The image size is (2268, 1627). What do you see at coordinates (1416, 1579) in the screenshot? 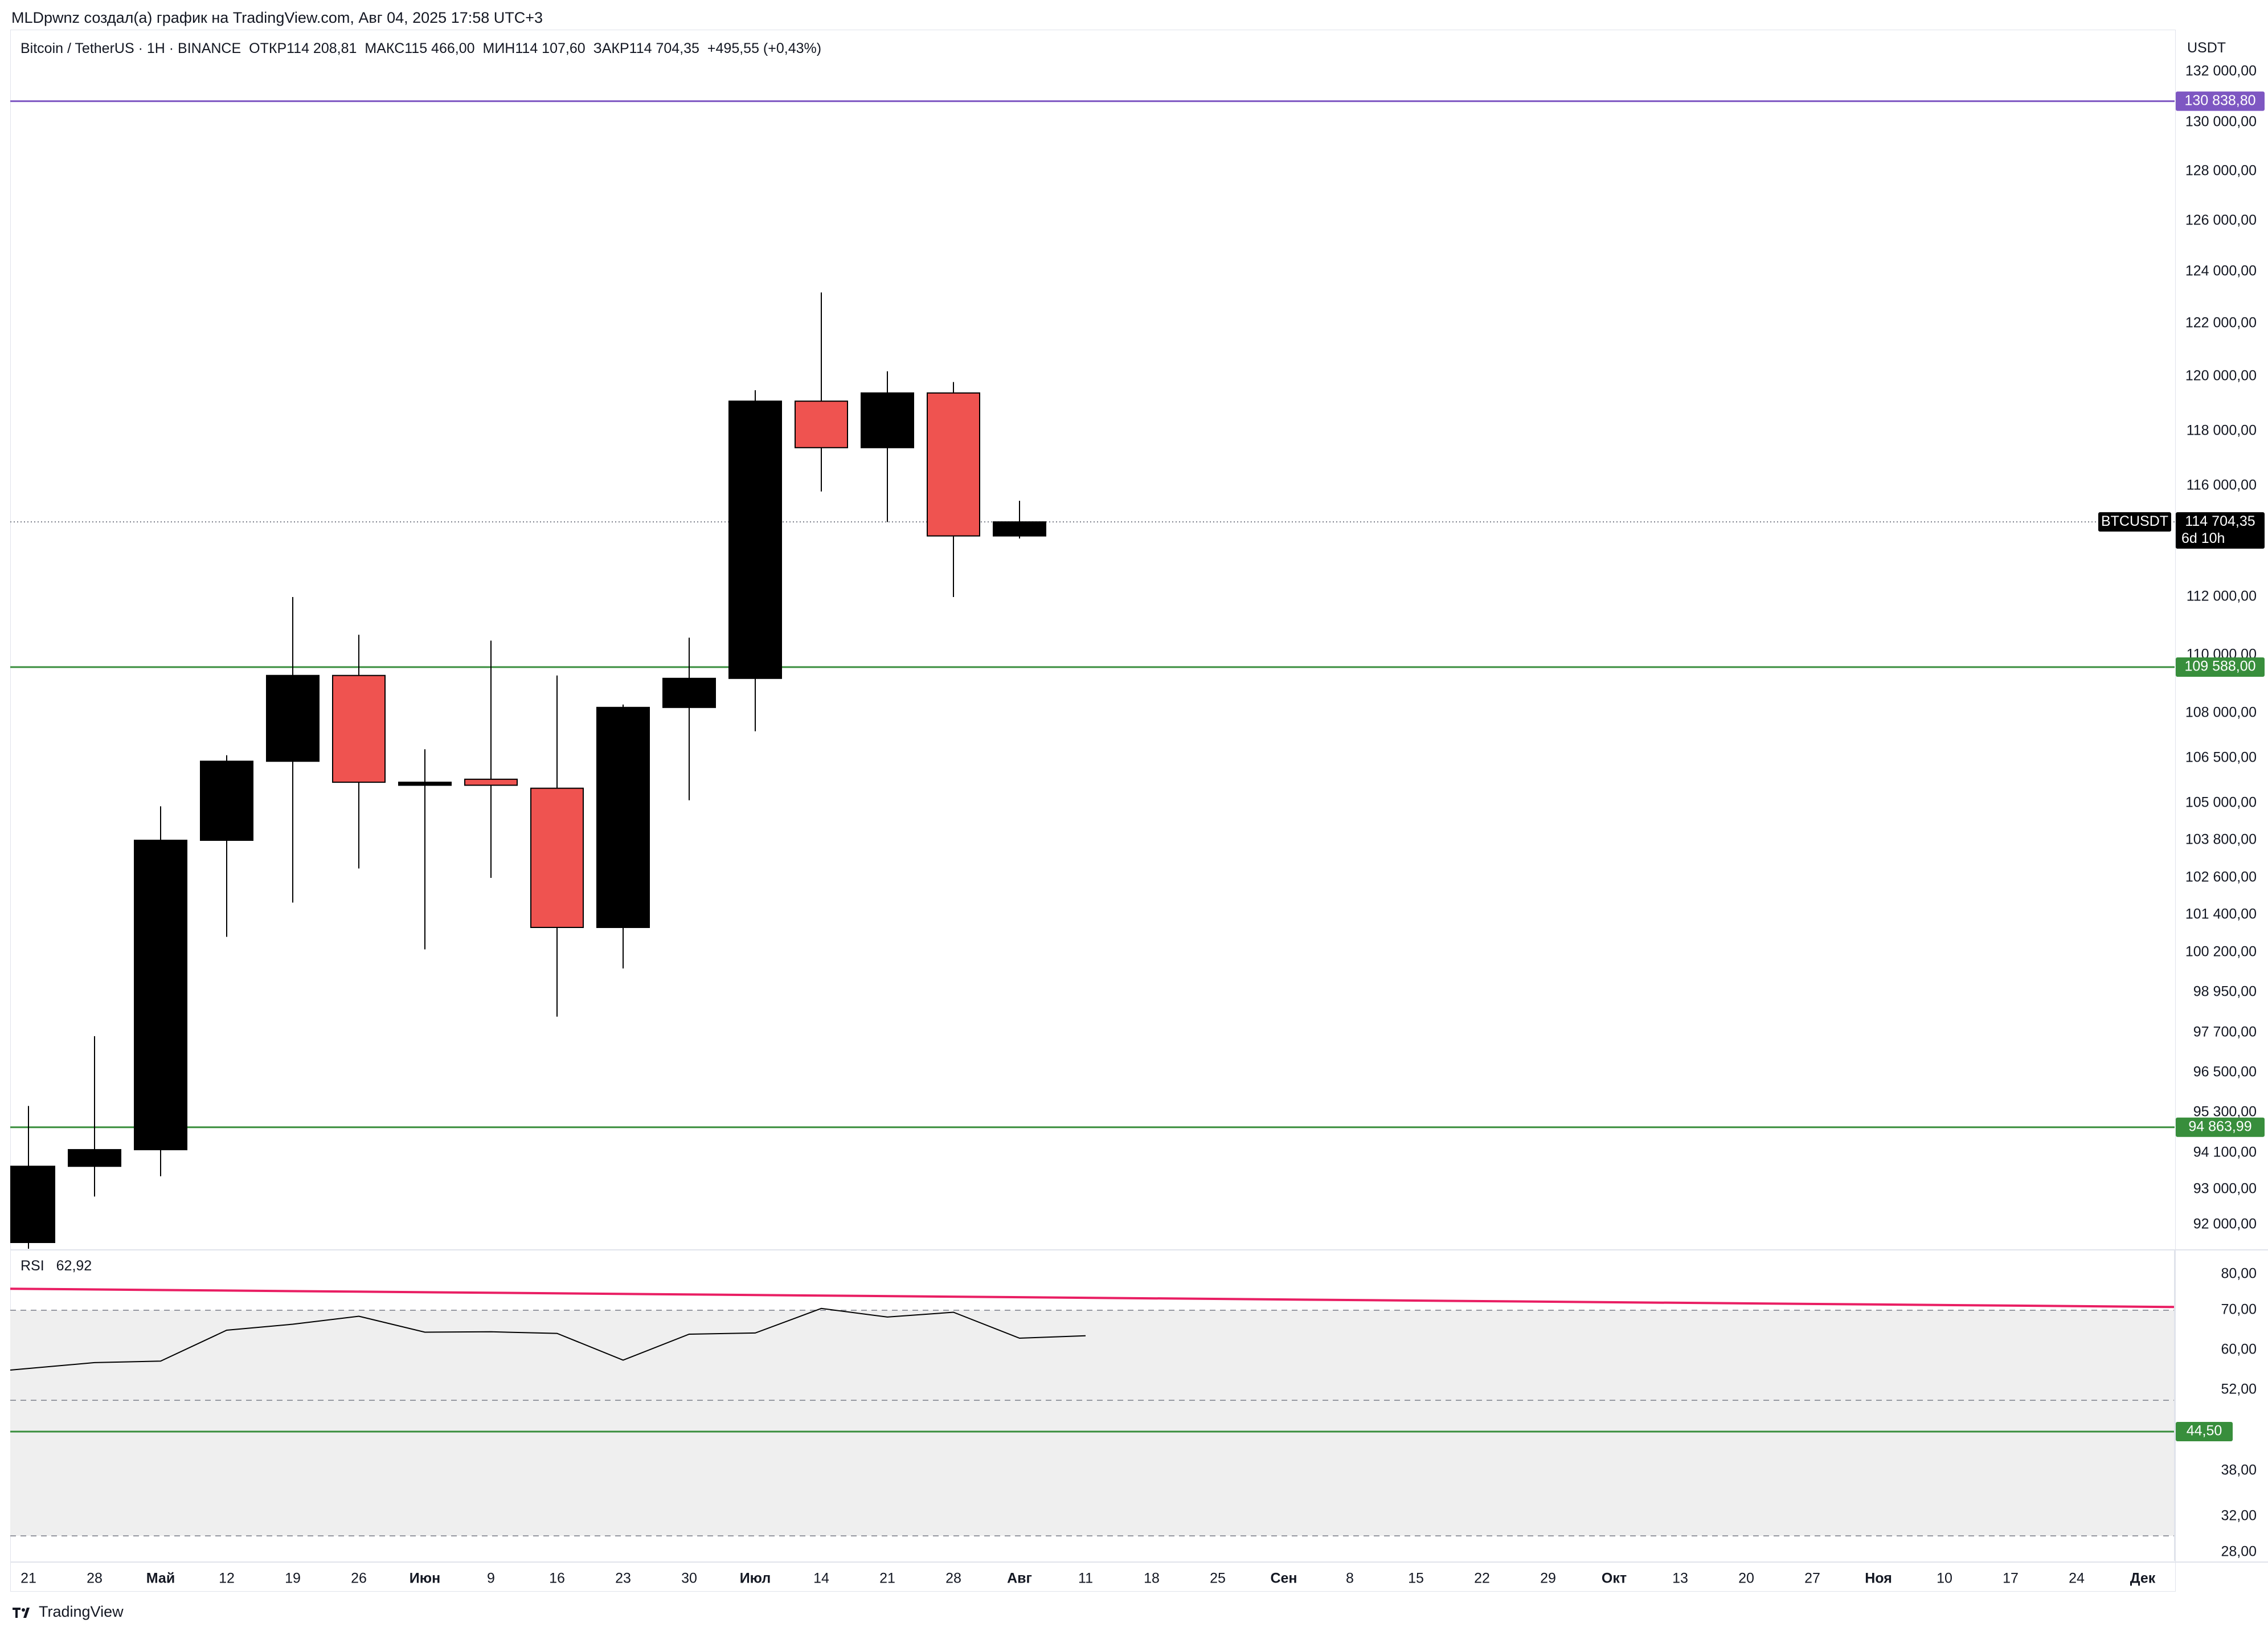
I see `time-axis-label: 15` at bounding box center [1416, 1579].